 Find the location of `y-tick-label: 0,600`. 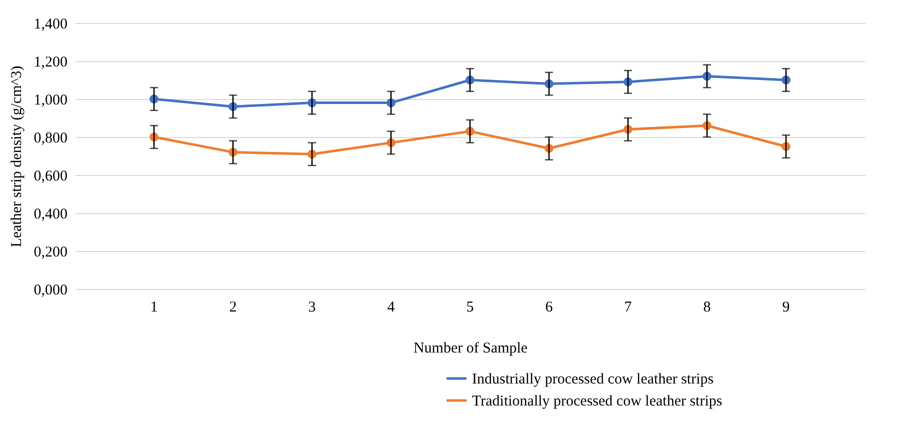

y-tick-label: 0,600 is located at coordinates (51, 176).